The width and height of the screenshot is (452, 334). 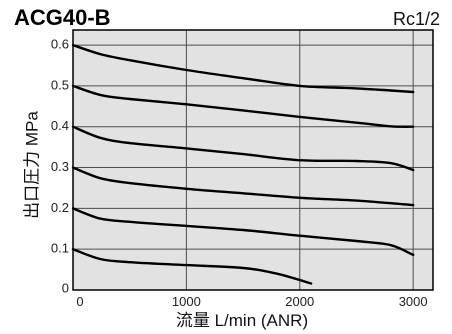 I want to click on x-tick-label: 2000, so click(x=299, y=301).